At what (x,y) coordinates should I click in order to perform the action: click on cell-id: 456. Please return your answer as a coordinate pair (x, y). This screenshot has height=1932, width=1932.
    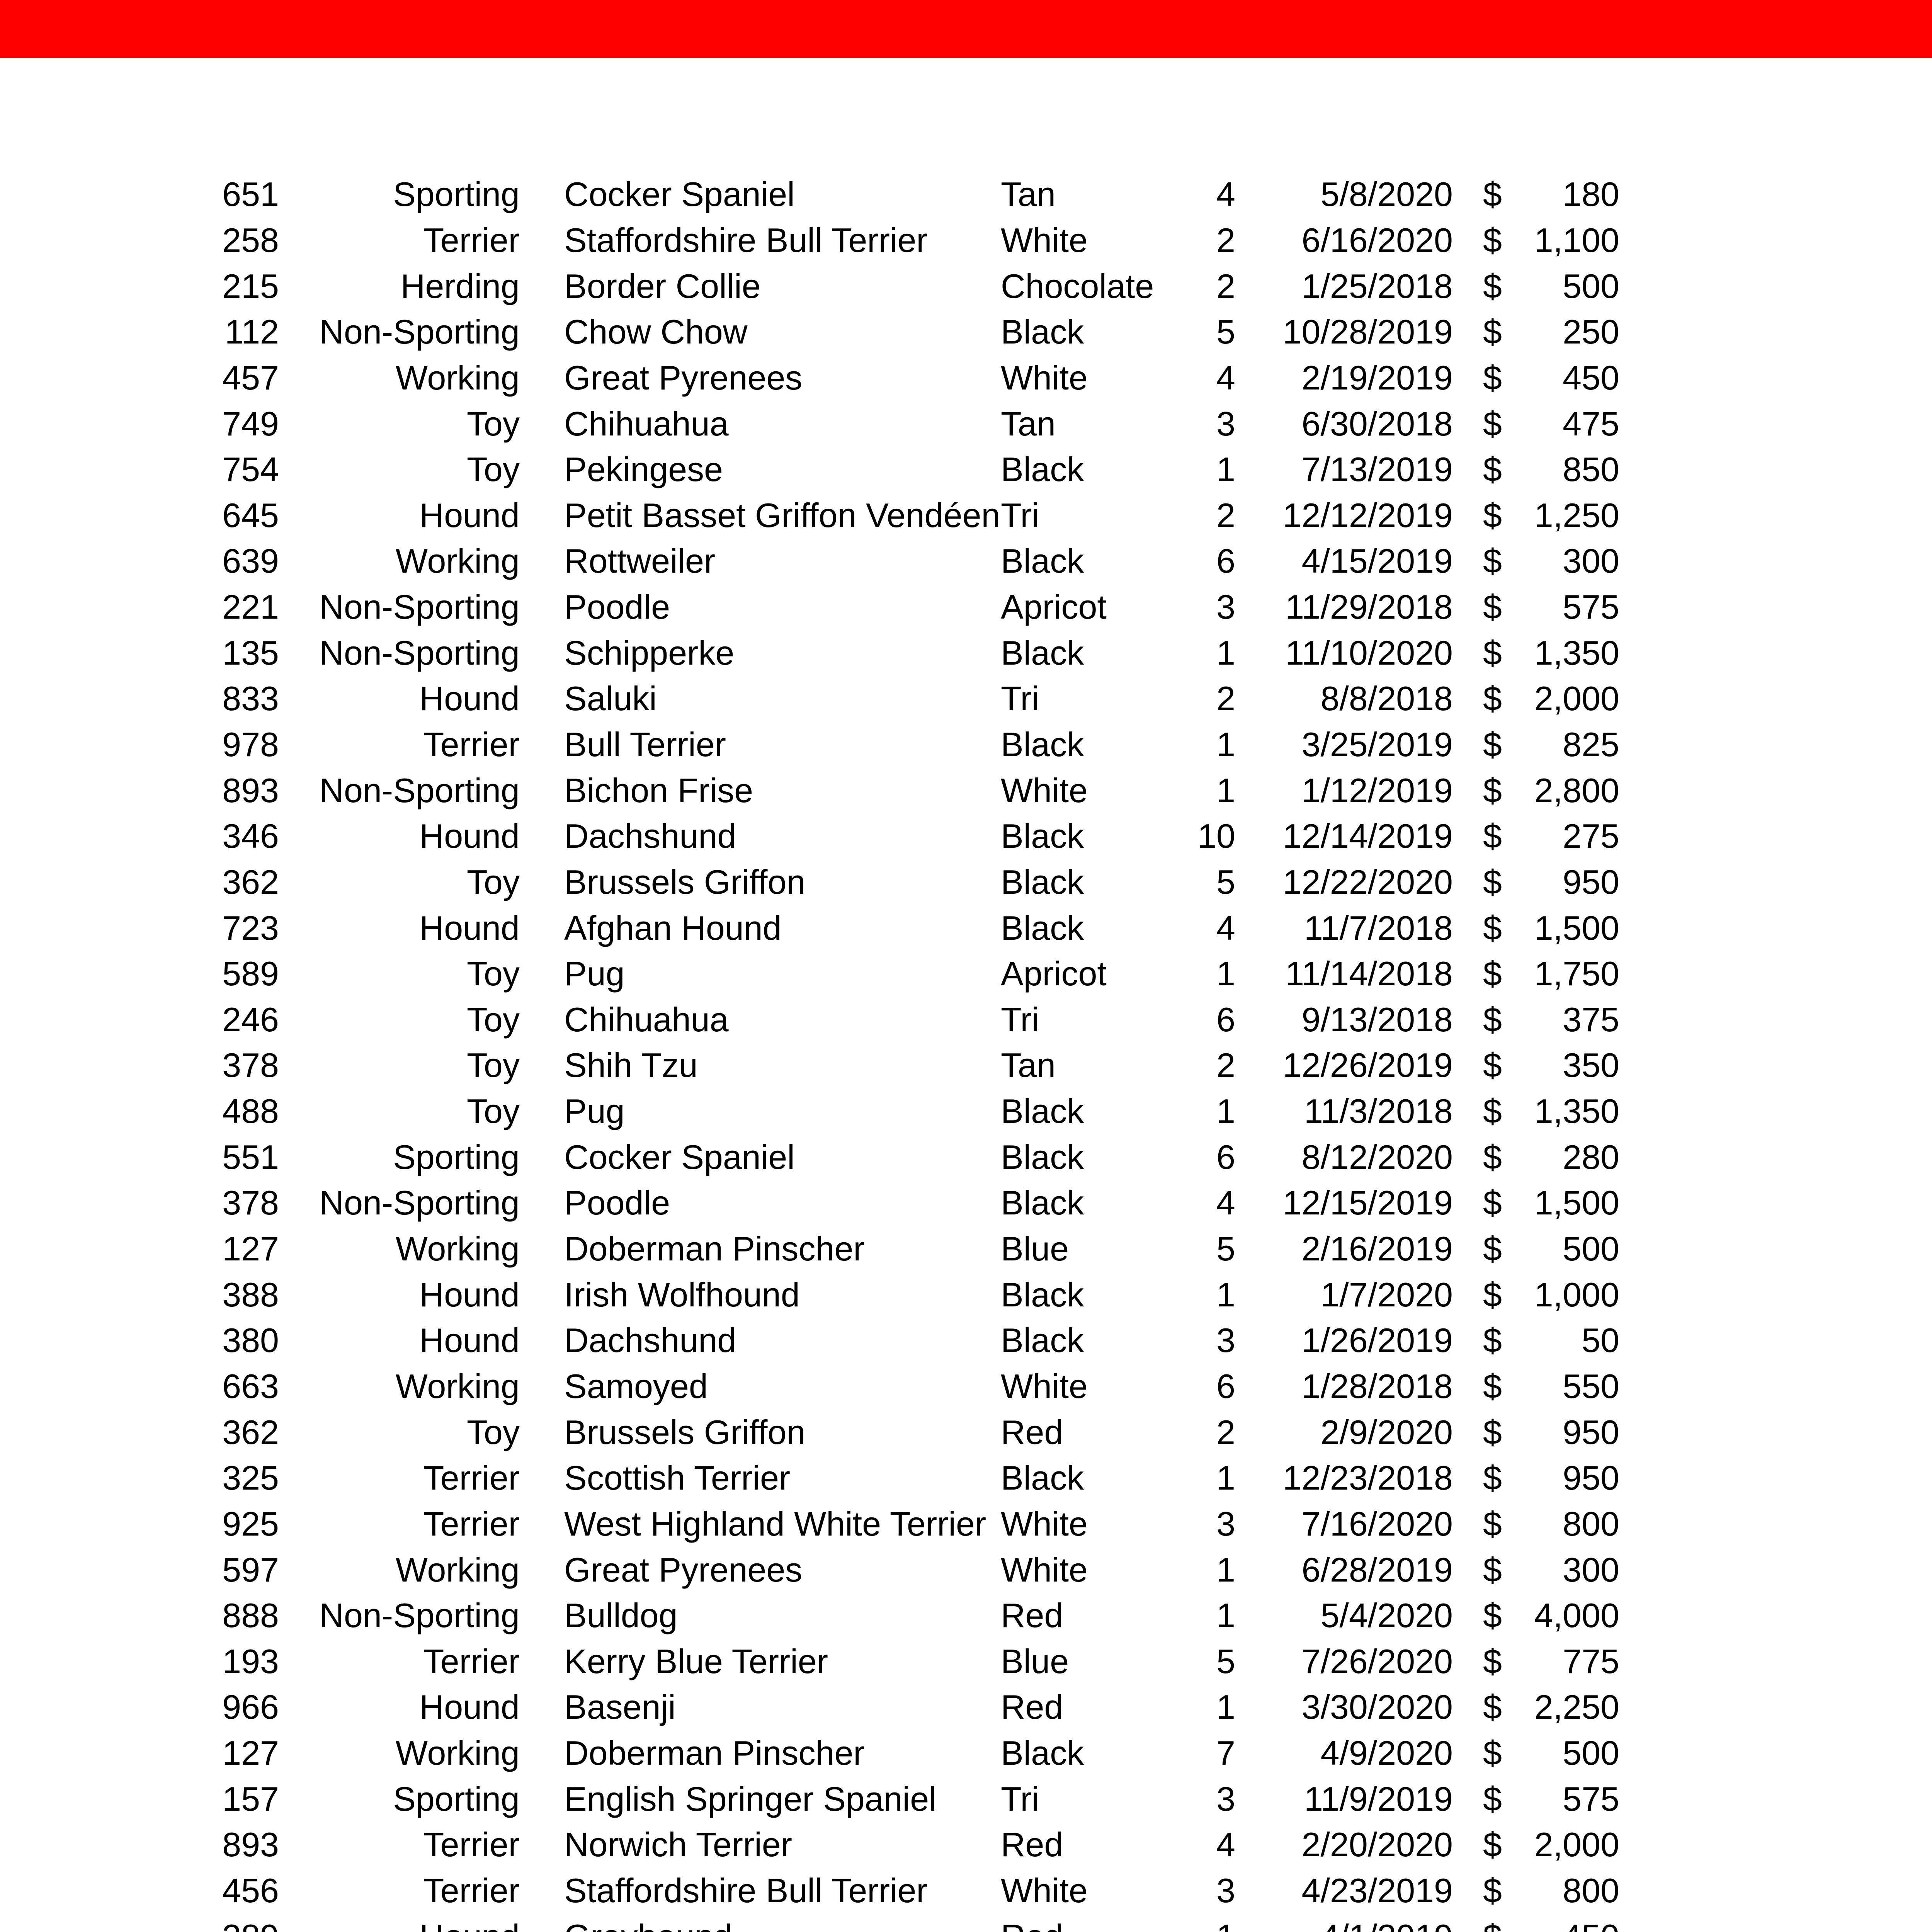
    Looking at the image, I should click on (251, 1891).